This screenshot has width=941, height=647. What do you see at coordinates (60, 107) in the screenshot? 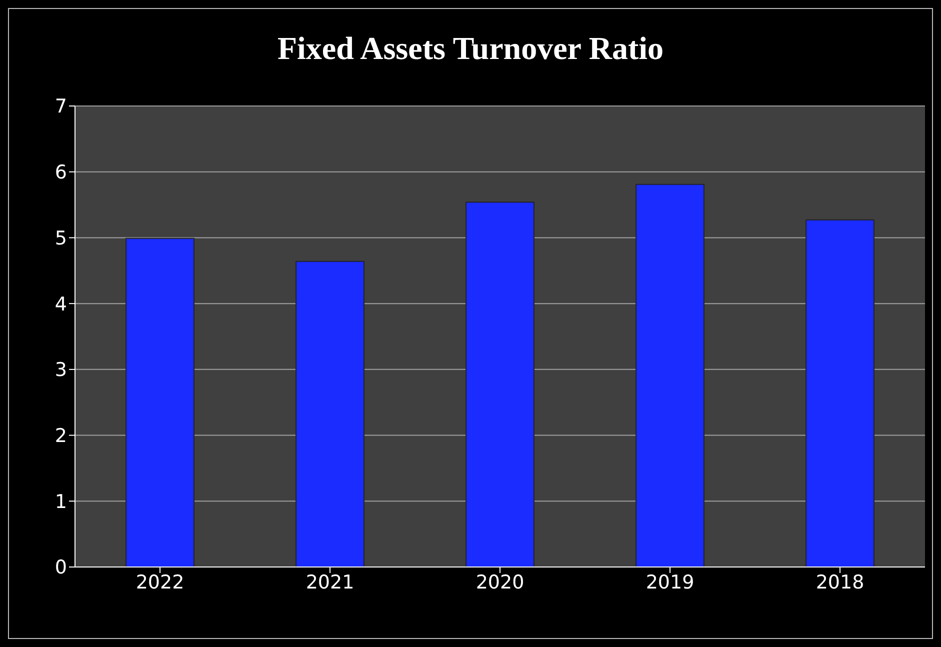
I see `y-tick-label: 7` at bounding box center [60, 107].